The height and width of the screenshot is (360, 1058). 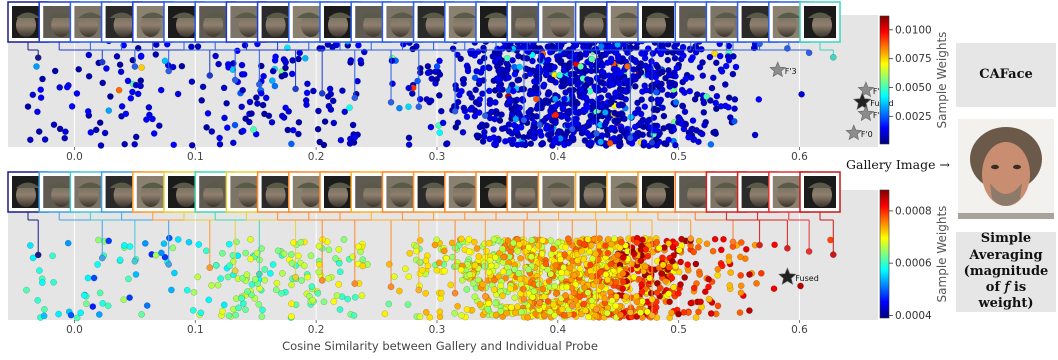 I want to click on colorbar-tick-label: 0.0050, so click(x=913, y=88).